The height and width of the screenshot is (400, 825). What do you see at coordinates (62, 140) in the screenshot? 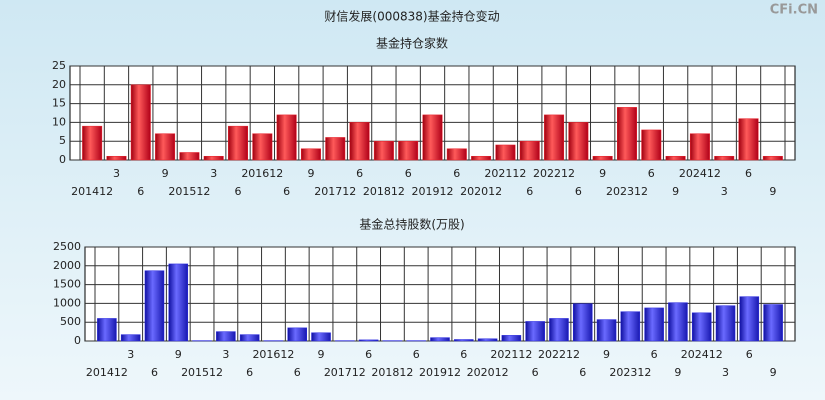
I see `y-tick-label: 5` at bounding box center [62, 140].